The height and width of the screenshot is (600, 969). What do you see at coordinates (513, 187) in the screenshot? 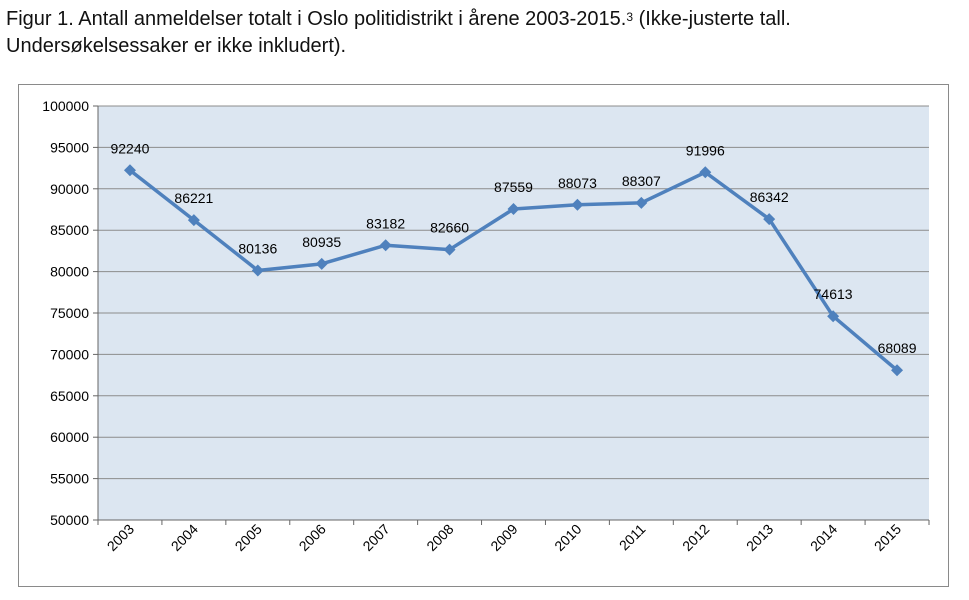
I see `data-label: 87559` at bounding box center [513, 187].